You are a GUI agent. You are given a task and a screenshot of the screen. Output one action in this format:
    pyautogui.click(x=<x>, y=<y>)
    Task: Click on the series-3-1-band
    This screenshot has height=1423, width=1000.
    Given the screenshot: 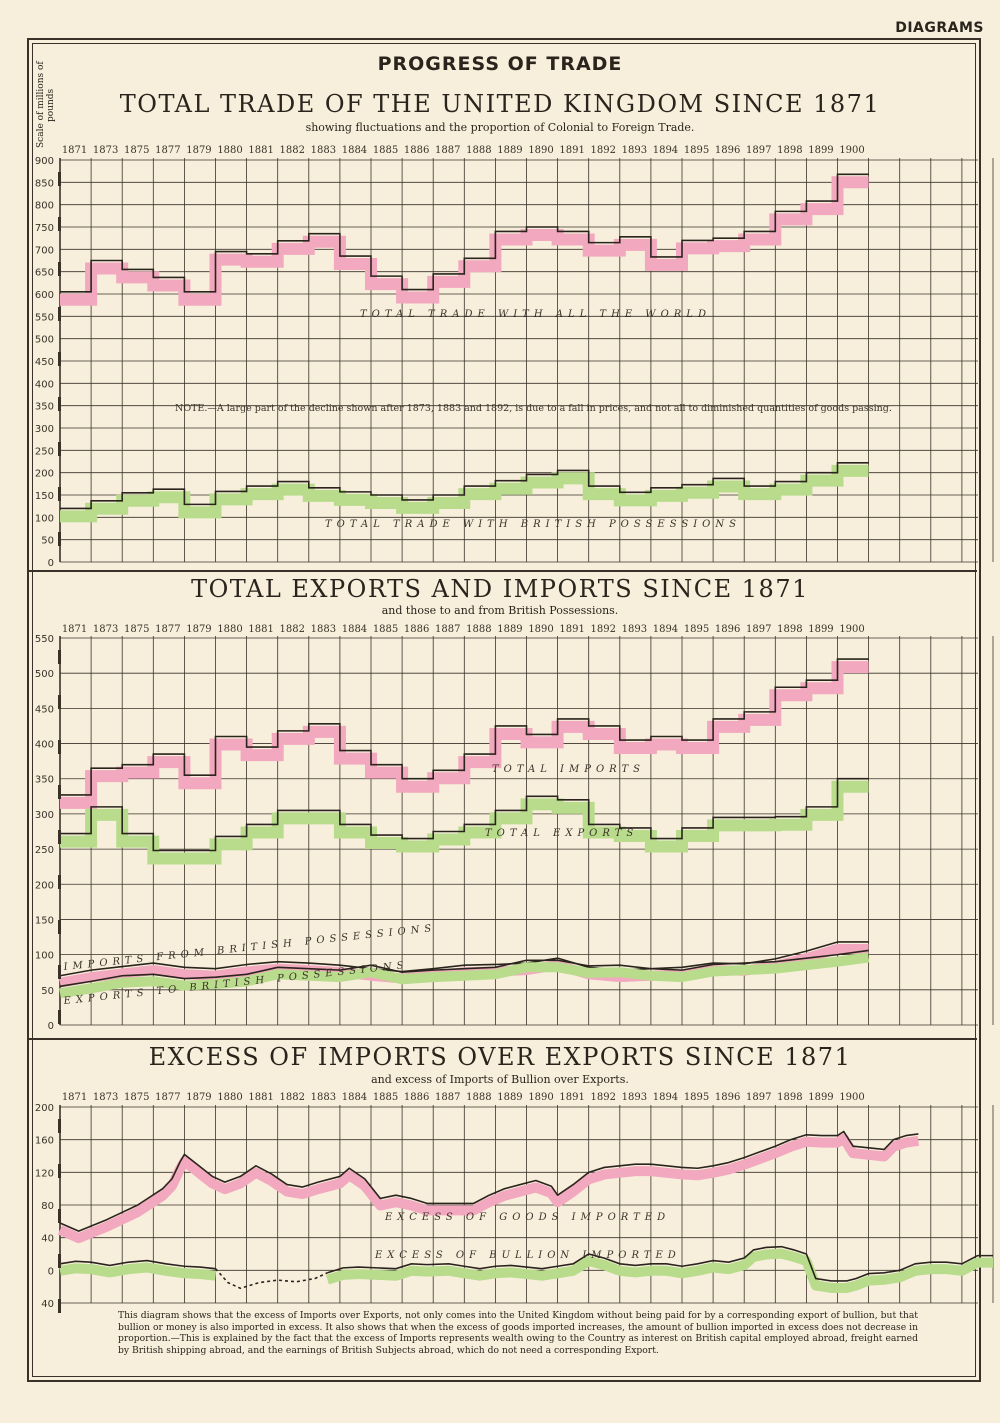 What is the action you would take?
    pyautogui.click(x=488, y=1188)
    